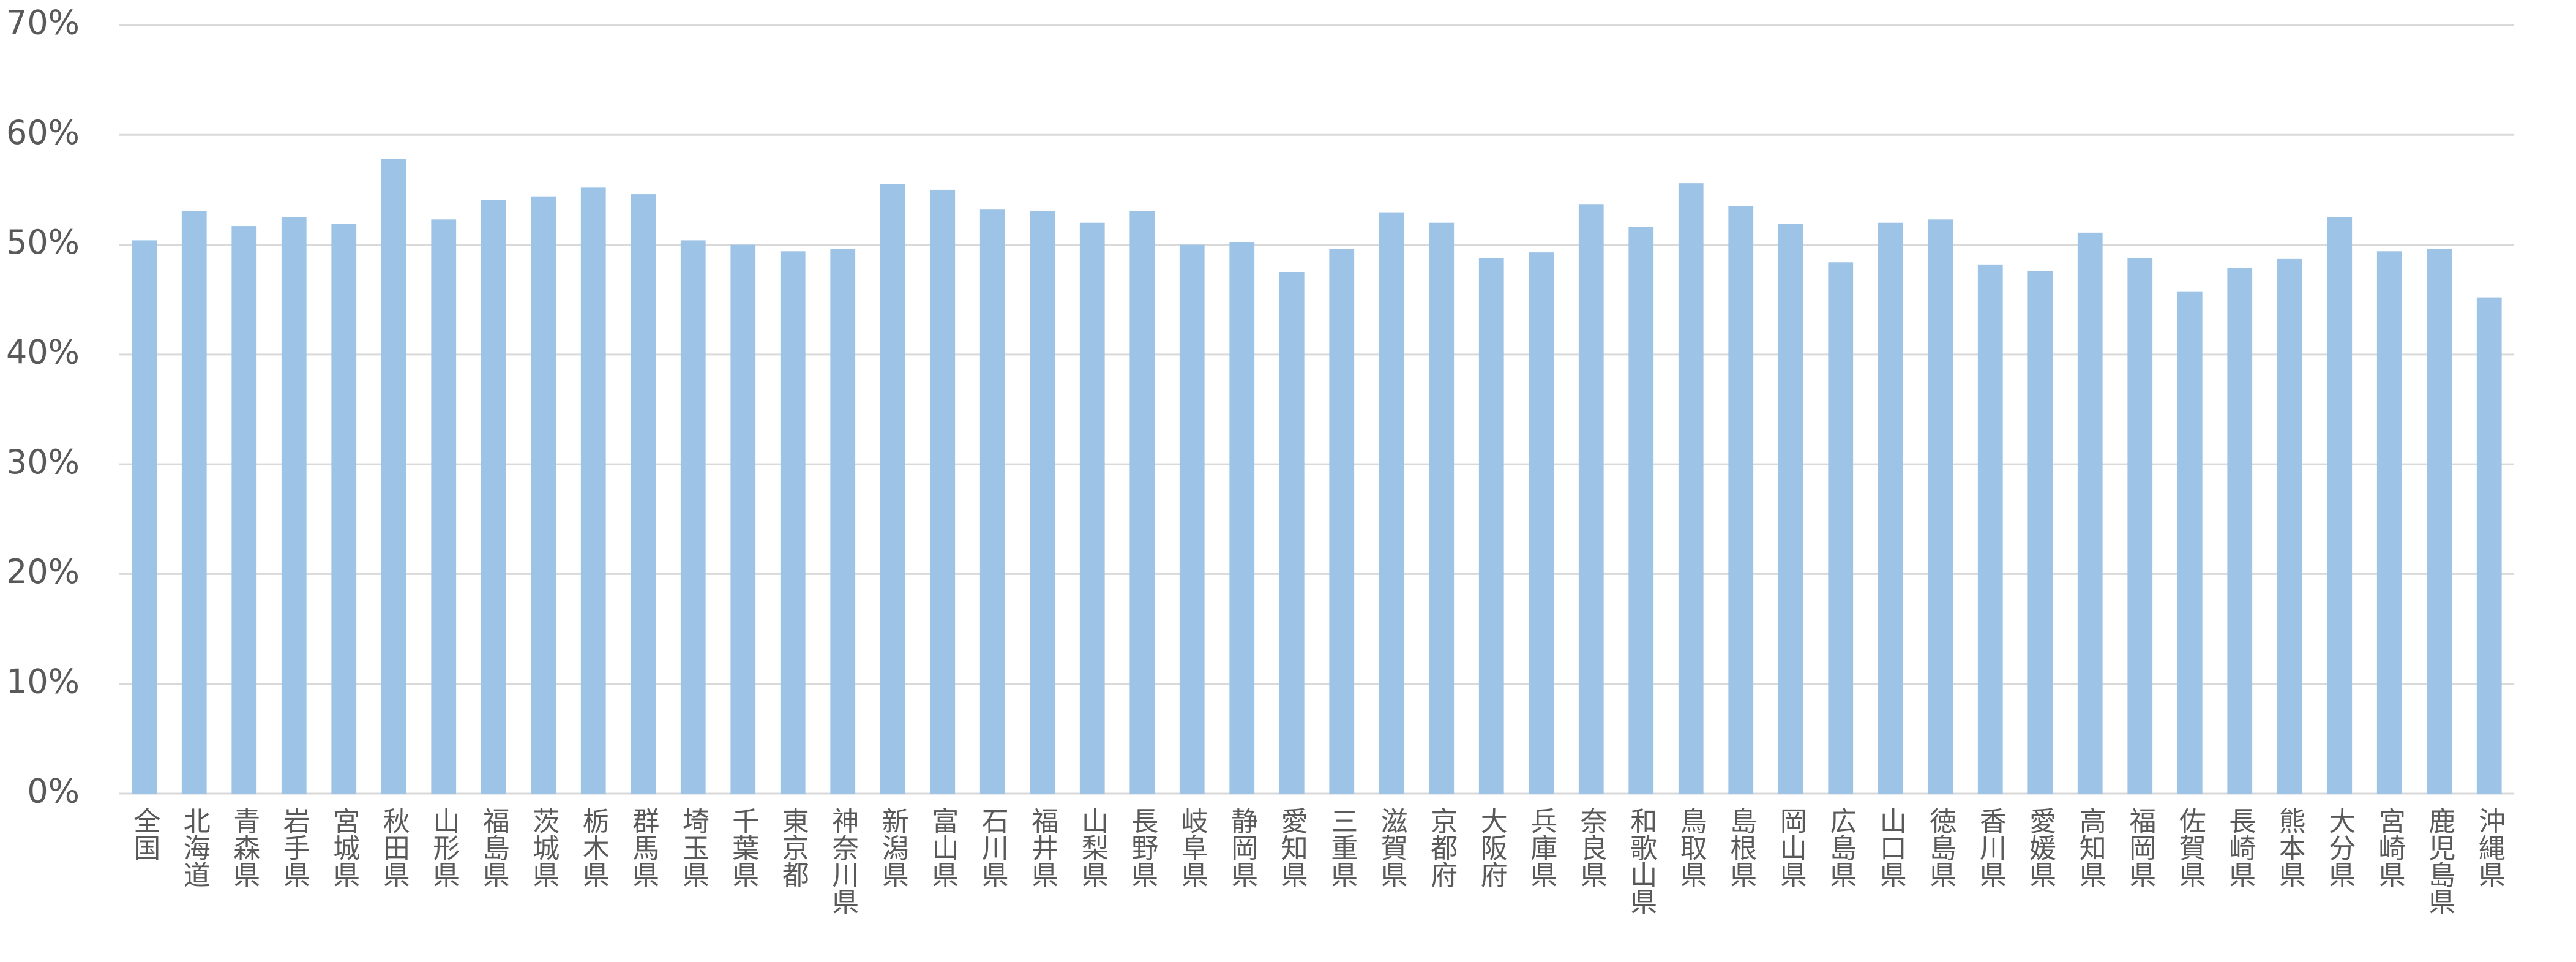  I want to click on x-tick-label: 青森県, so click(244, 847).